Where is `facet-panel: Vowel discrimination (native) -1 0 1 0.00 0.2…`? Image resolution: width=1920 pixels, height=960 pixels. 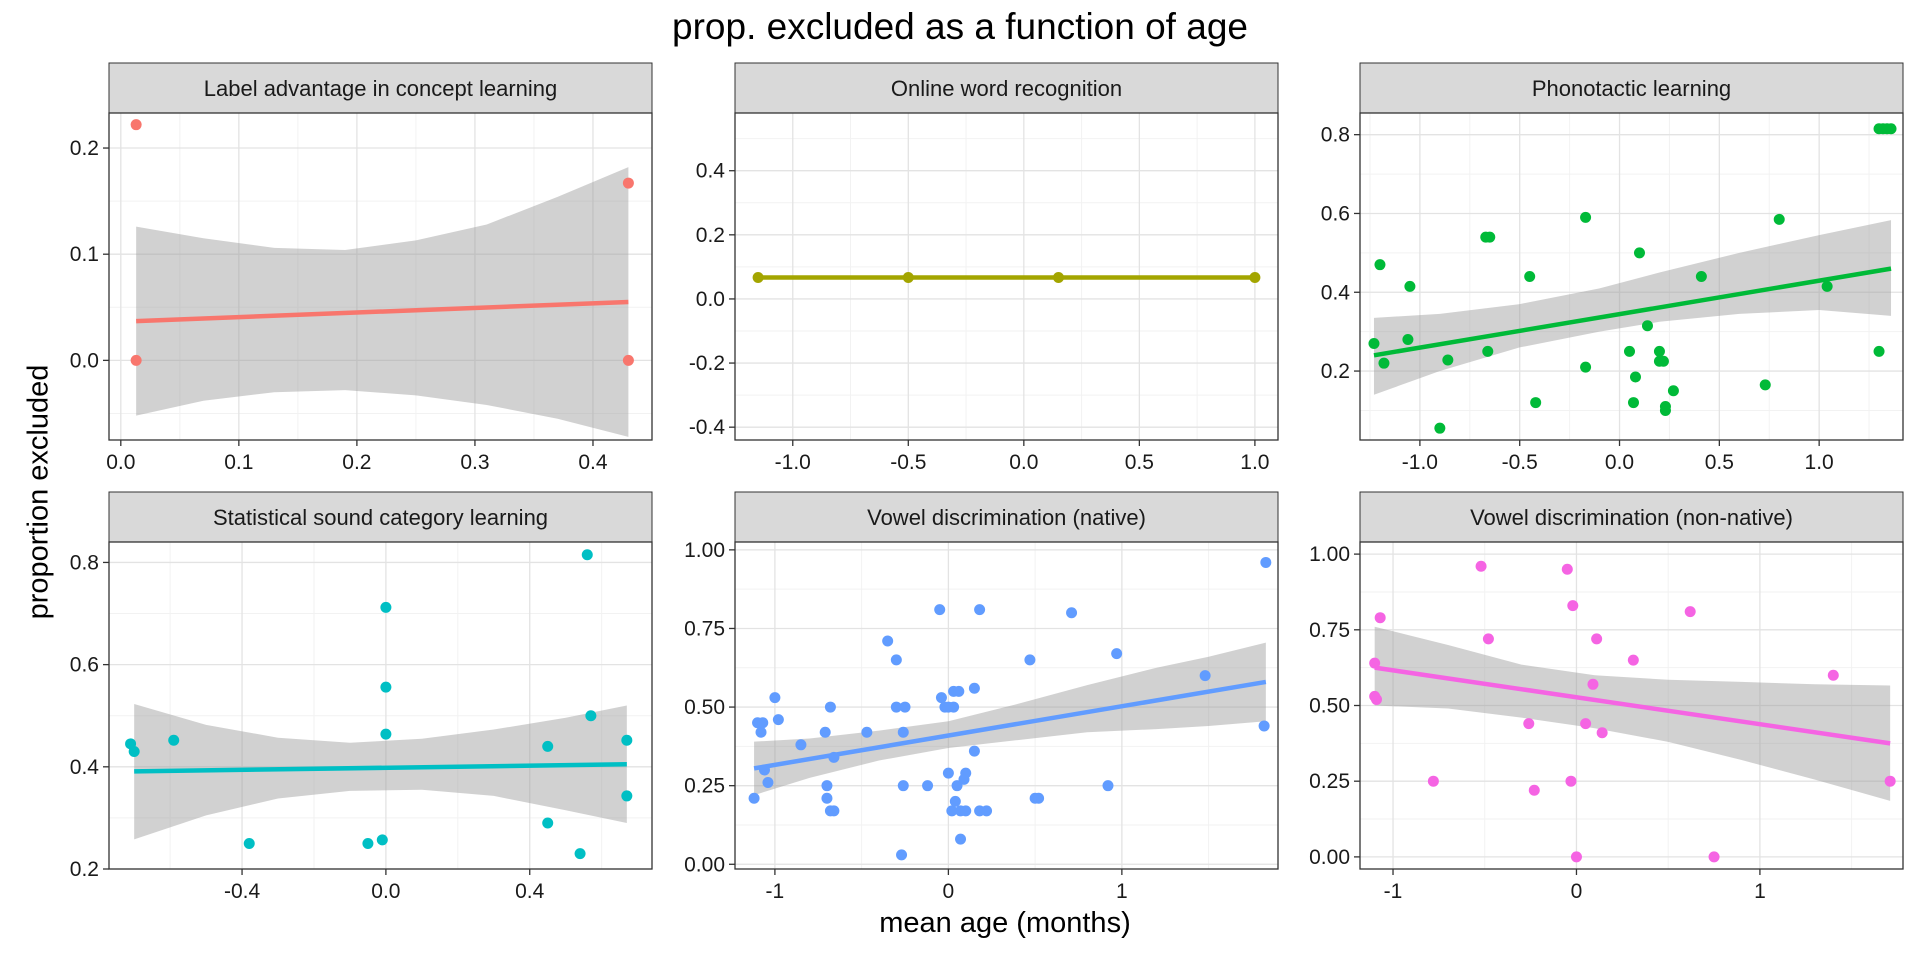
facet-panel: Vowel discrimination (native) -1 0 1 0.00 0.2… is located at coordinates (981, 697).